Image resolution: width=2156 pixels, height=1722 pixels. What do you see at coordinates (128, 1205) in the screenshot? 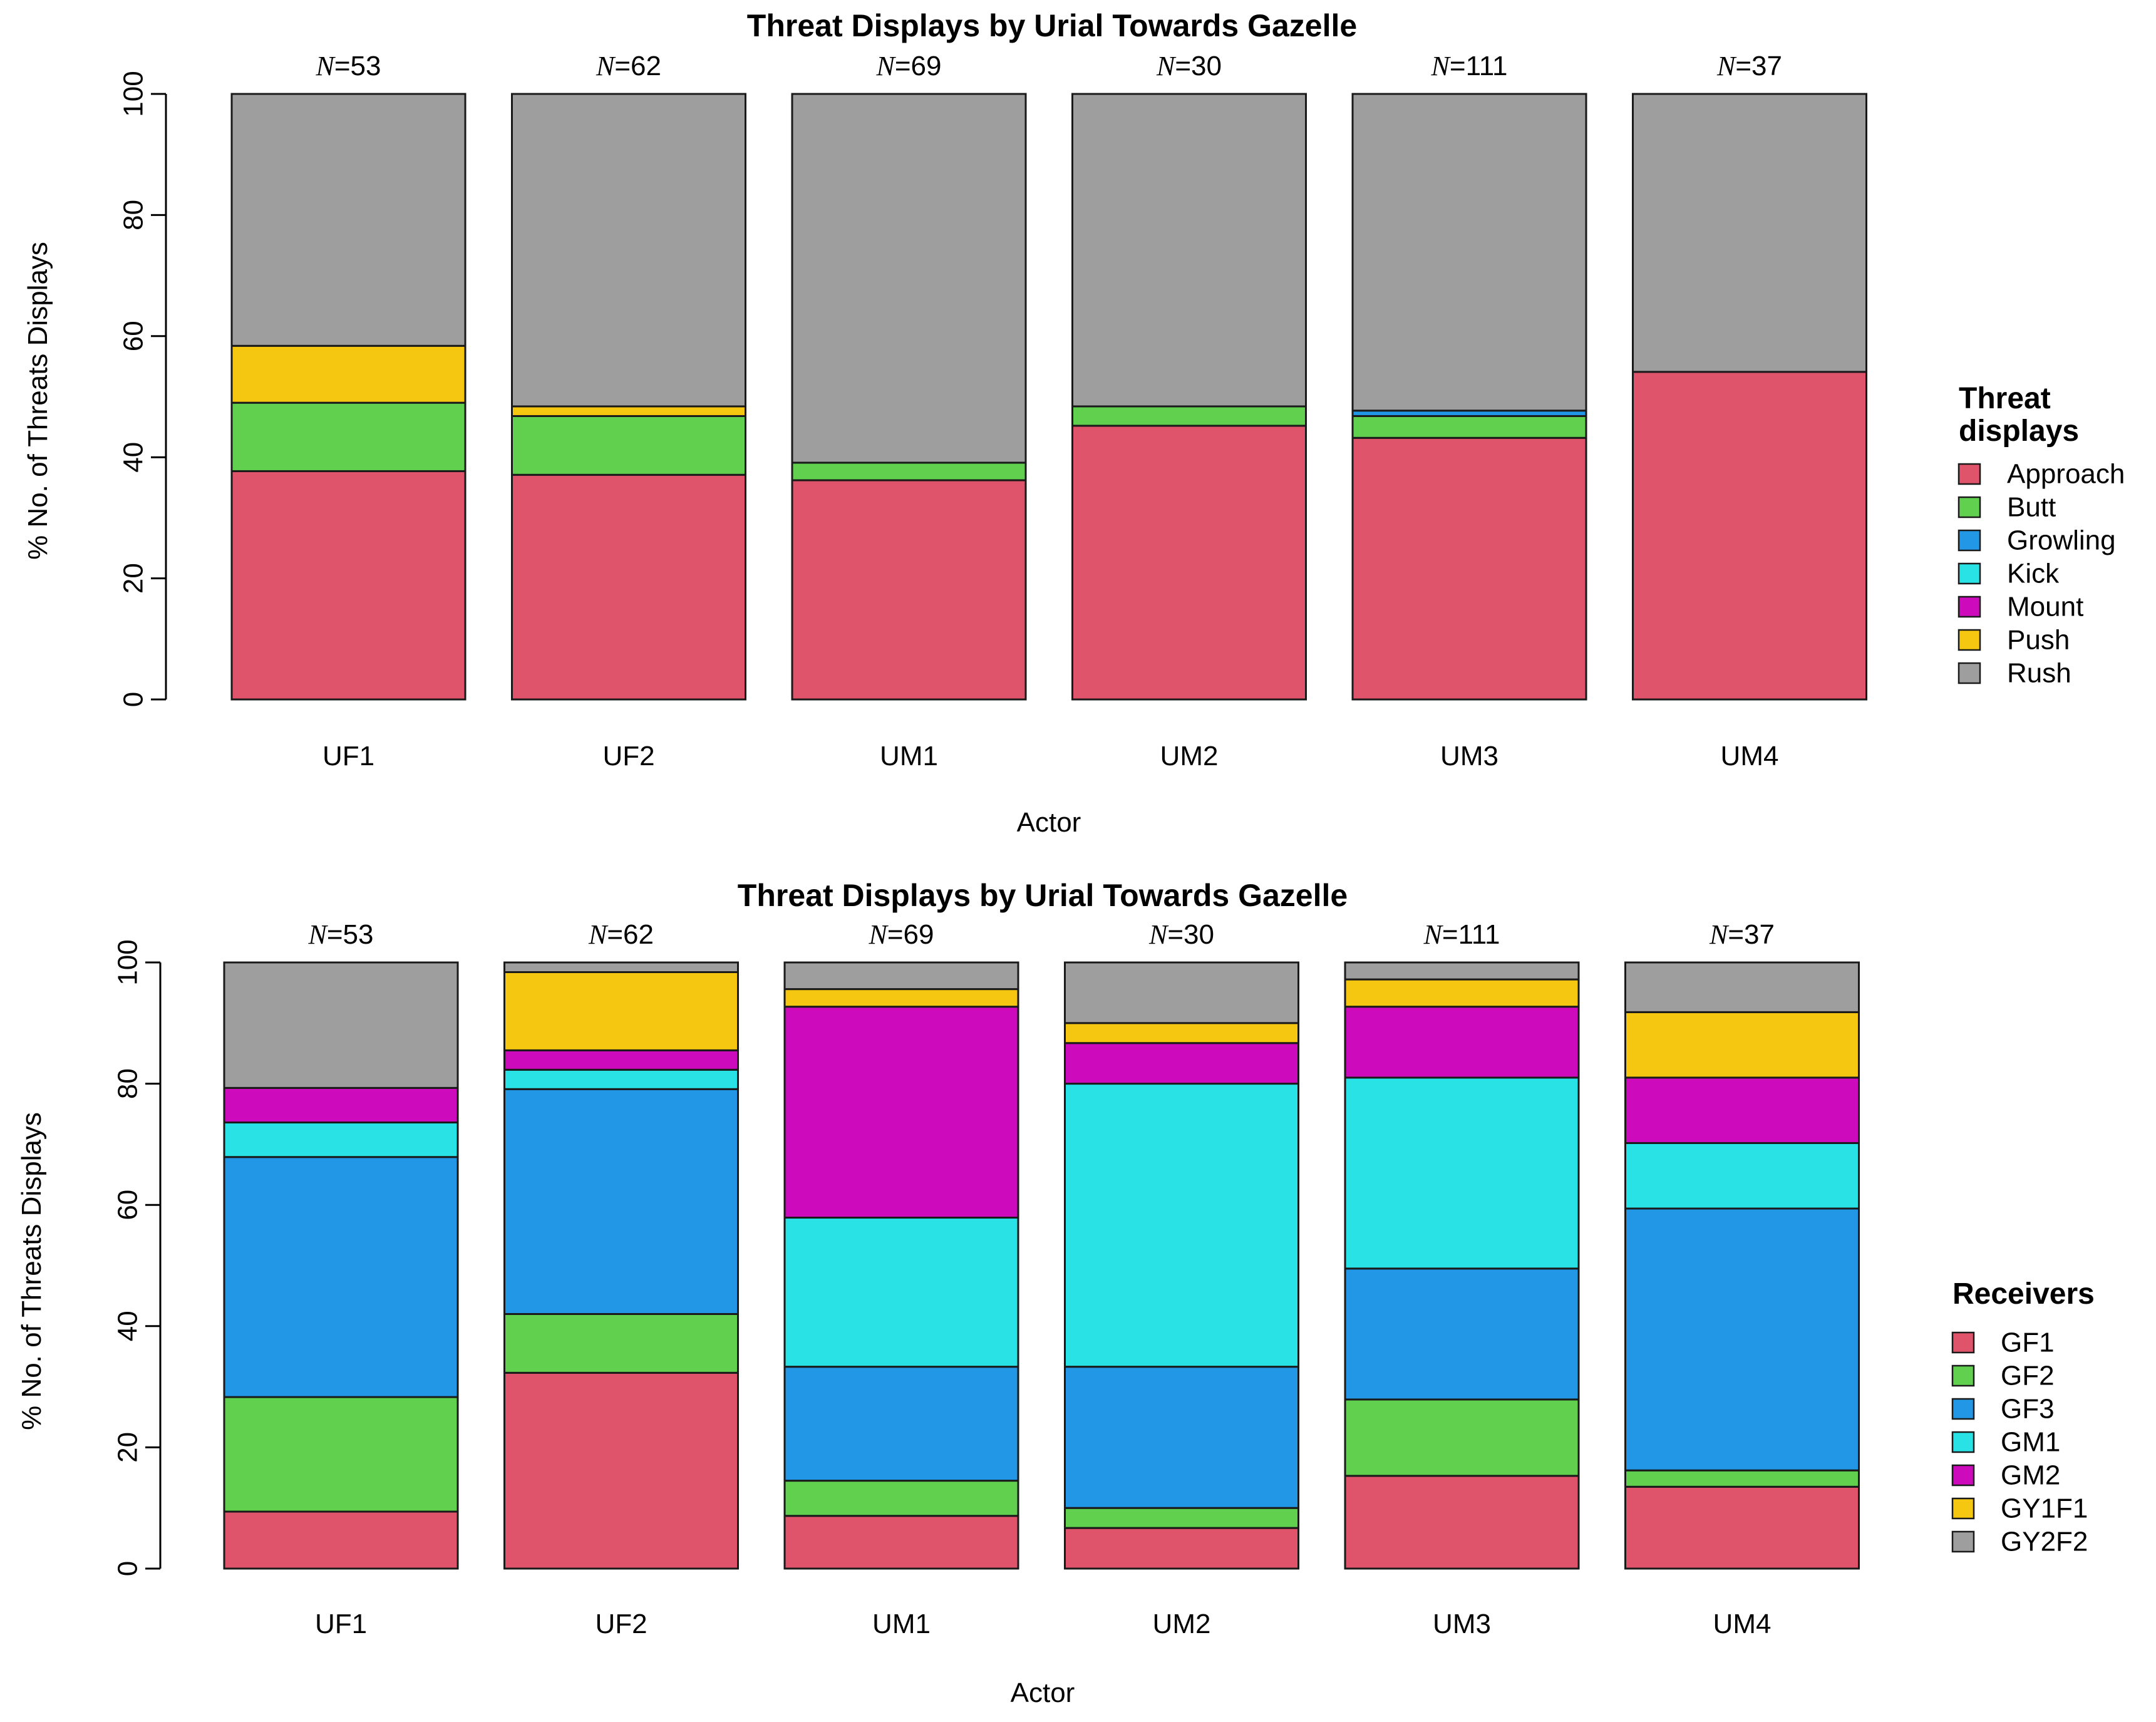
I see `y-tick-label-60: 60` at bounding box center [128, 1205].